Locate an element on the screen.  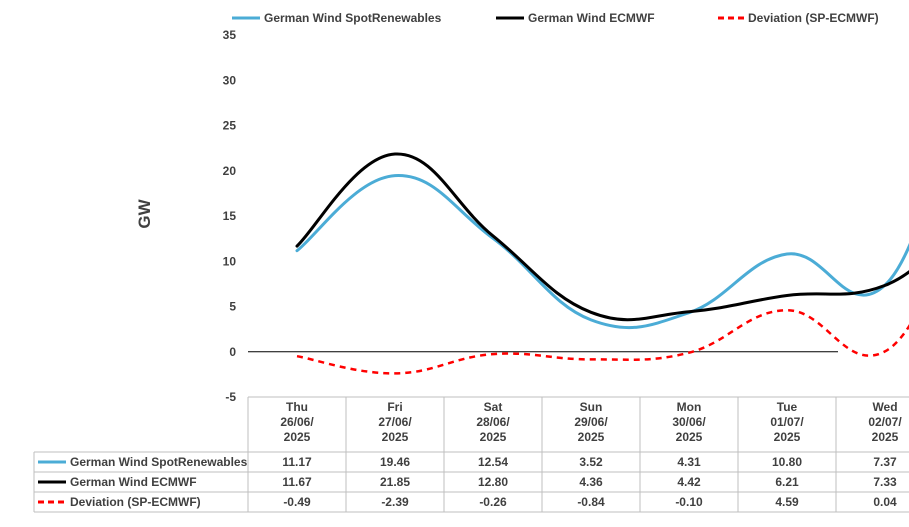
y-tick-label: 0 is located at coordinates (232, 352).